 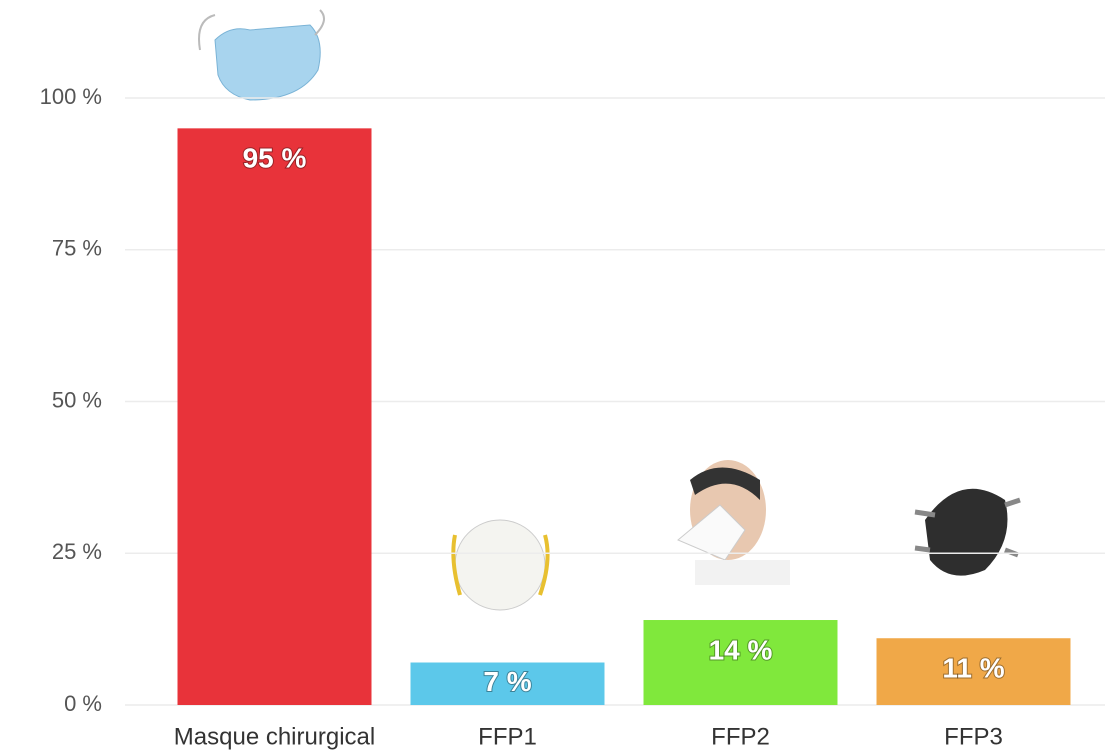 I want to click on x-tick-label: FFP1, so click(x=507, y=736).